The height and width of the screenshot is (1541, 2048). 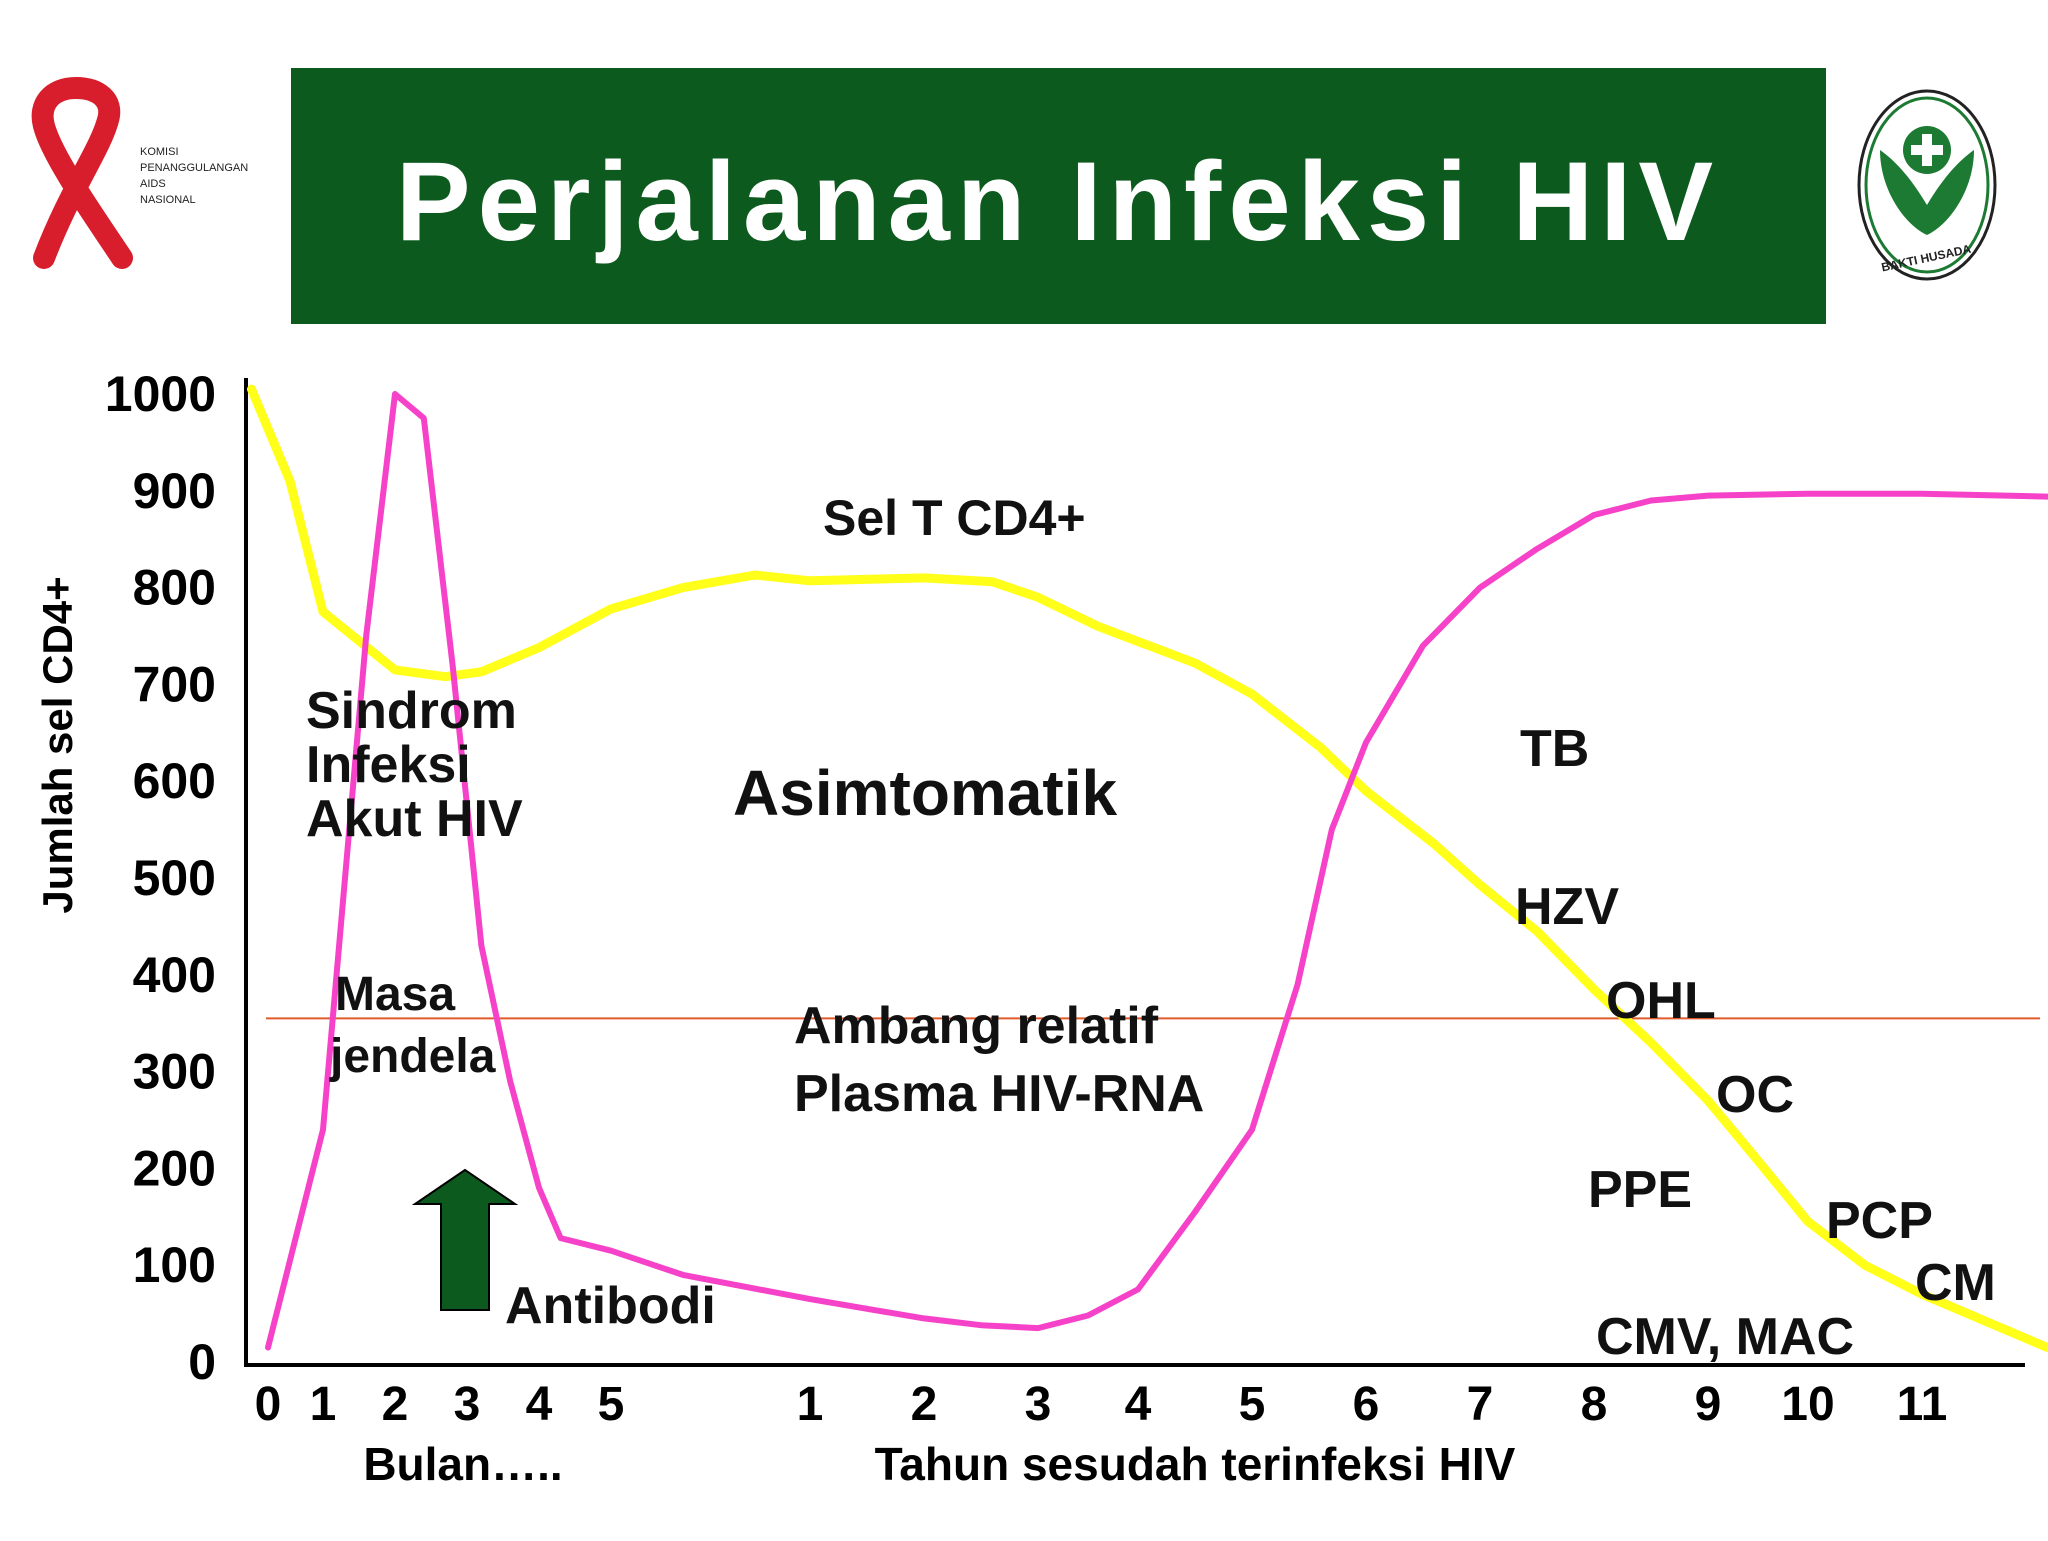 I want to click on x-tick-label-year: 5, so click(x=1252, y=1404).